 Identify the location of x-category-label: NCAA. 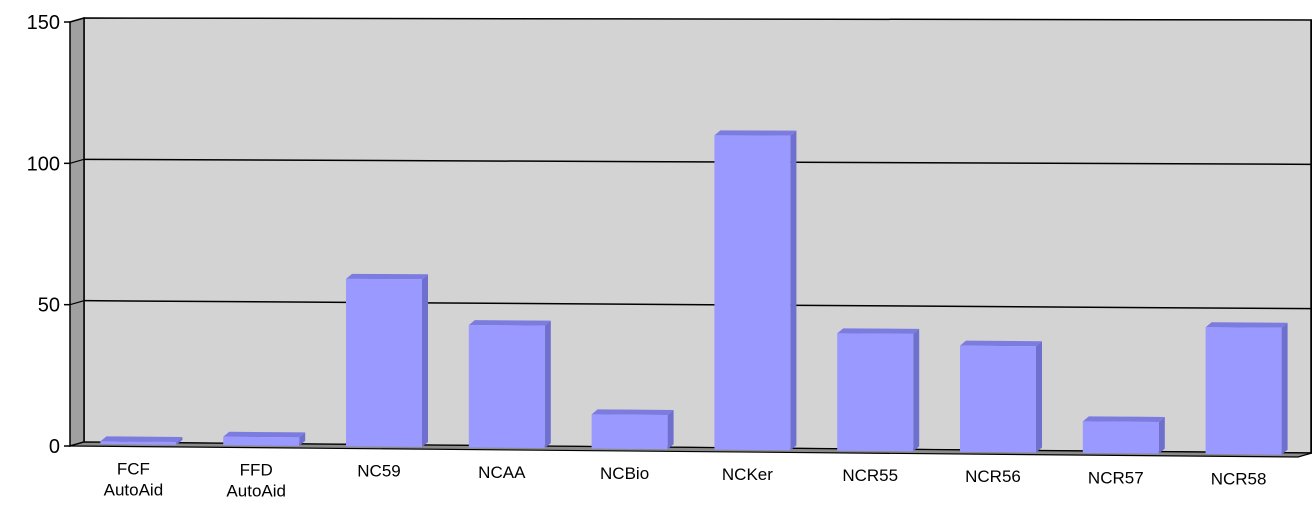
(502, 472).